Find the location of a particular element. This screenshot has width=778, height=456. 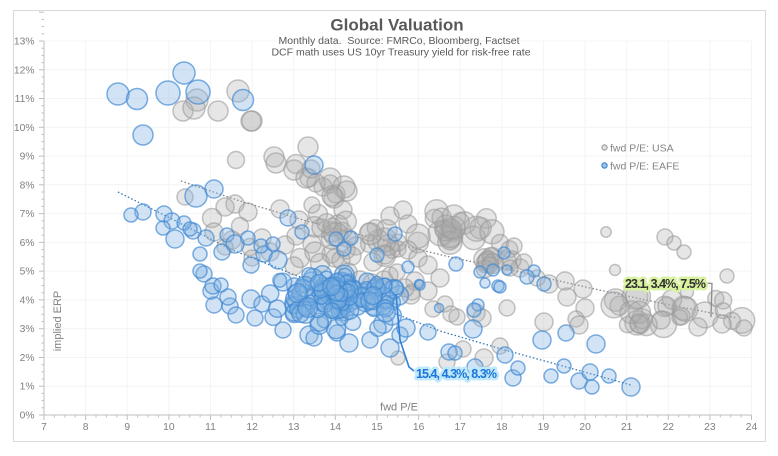

svg-text: 0% is located at coordinates (27, 416).